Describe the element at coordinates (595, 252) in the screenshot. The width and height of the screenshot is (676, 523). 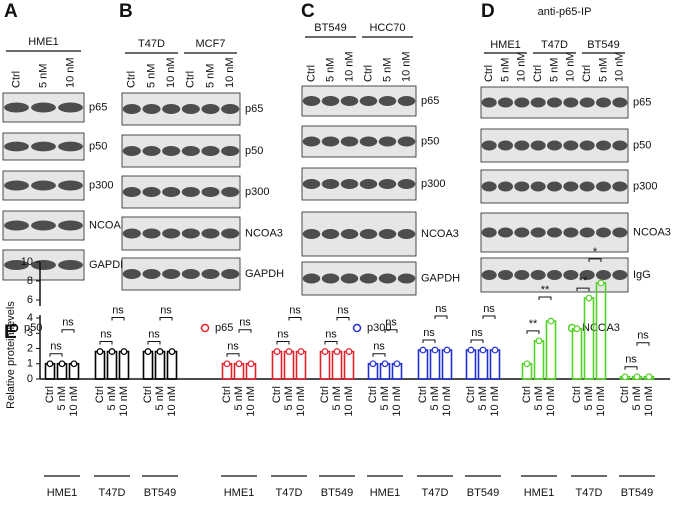
I see `significance-label: *` at that location.